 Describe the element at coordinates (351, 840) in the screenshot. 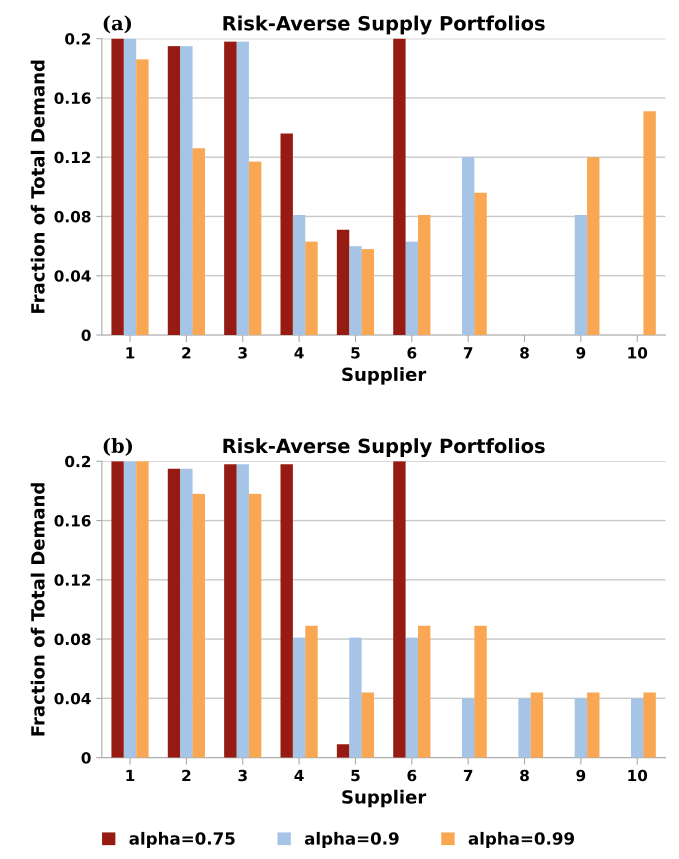

I see `legend-label: alpha=0.9` at that location.